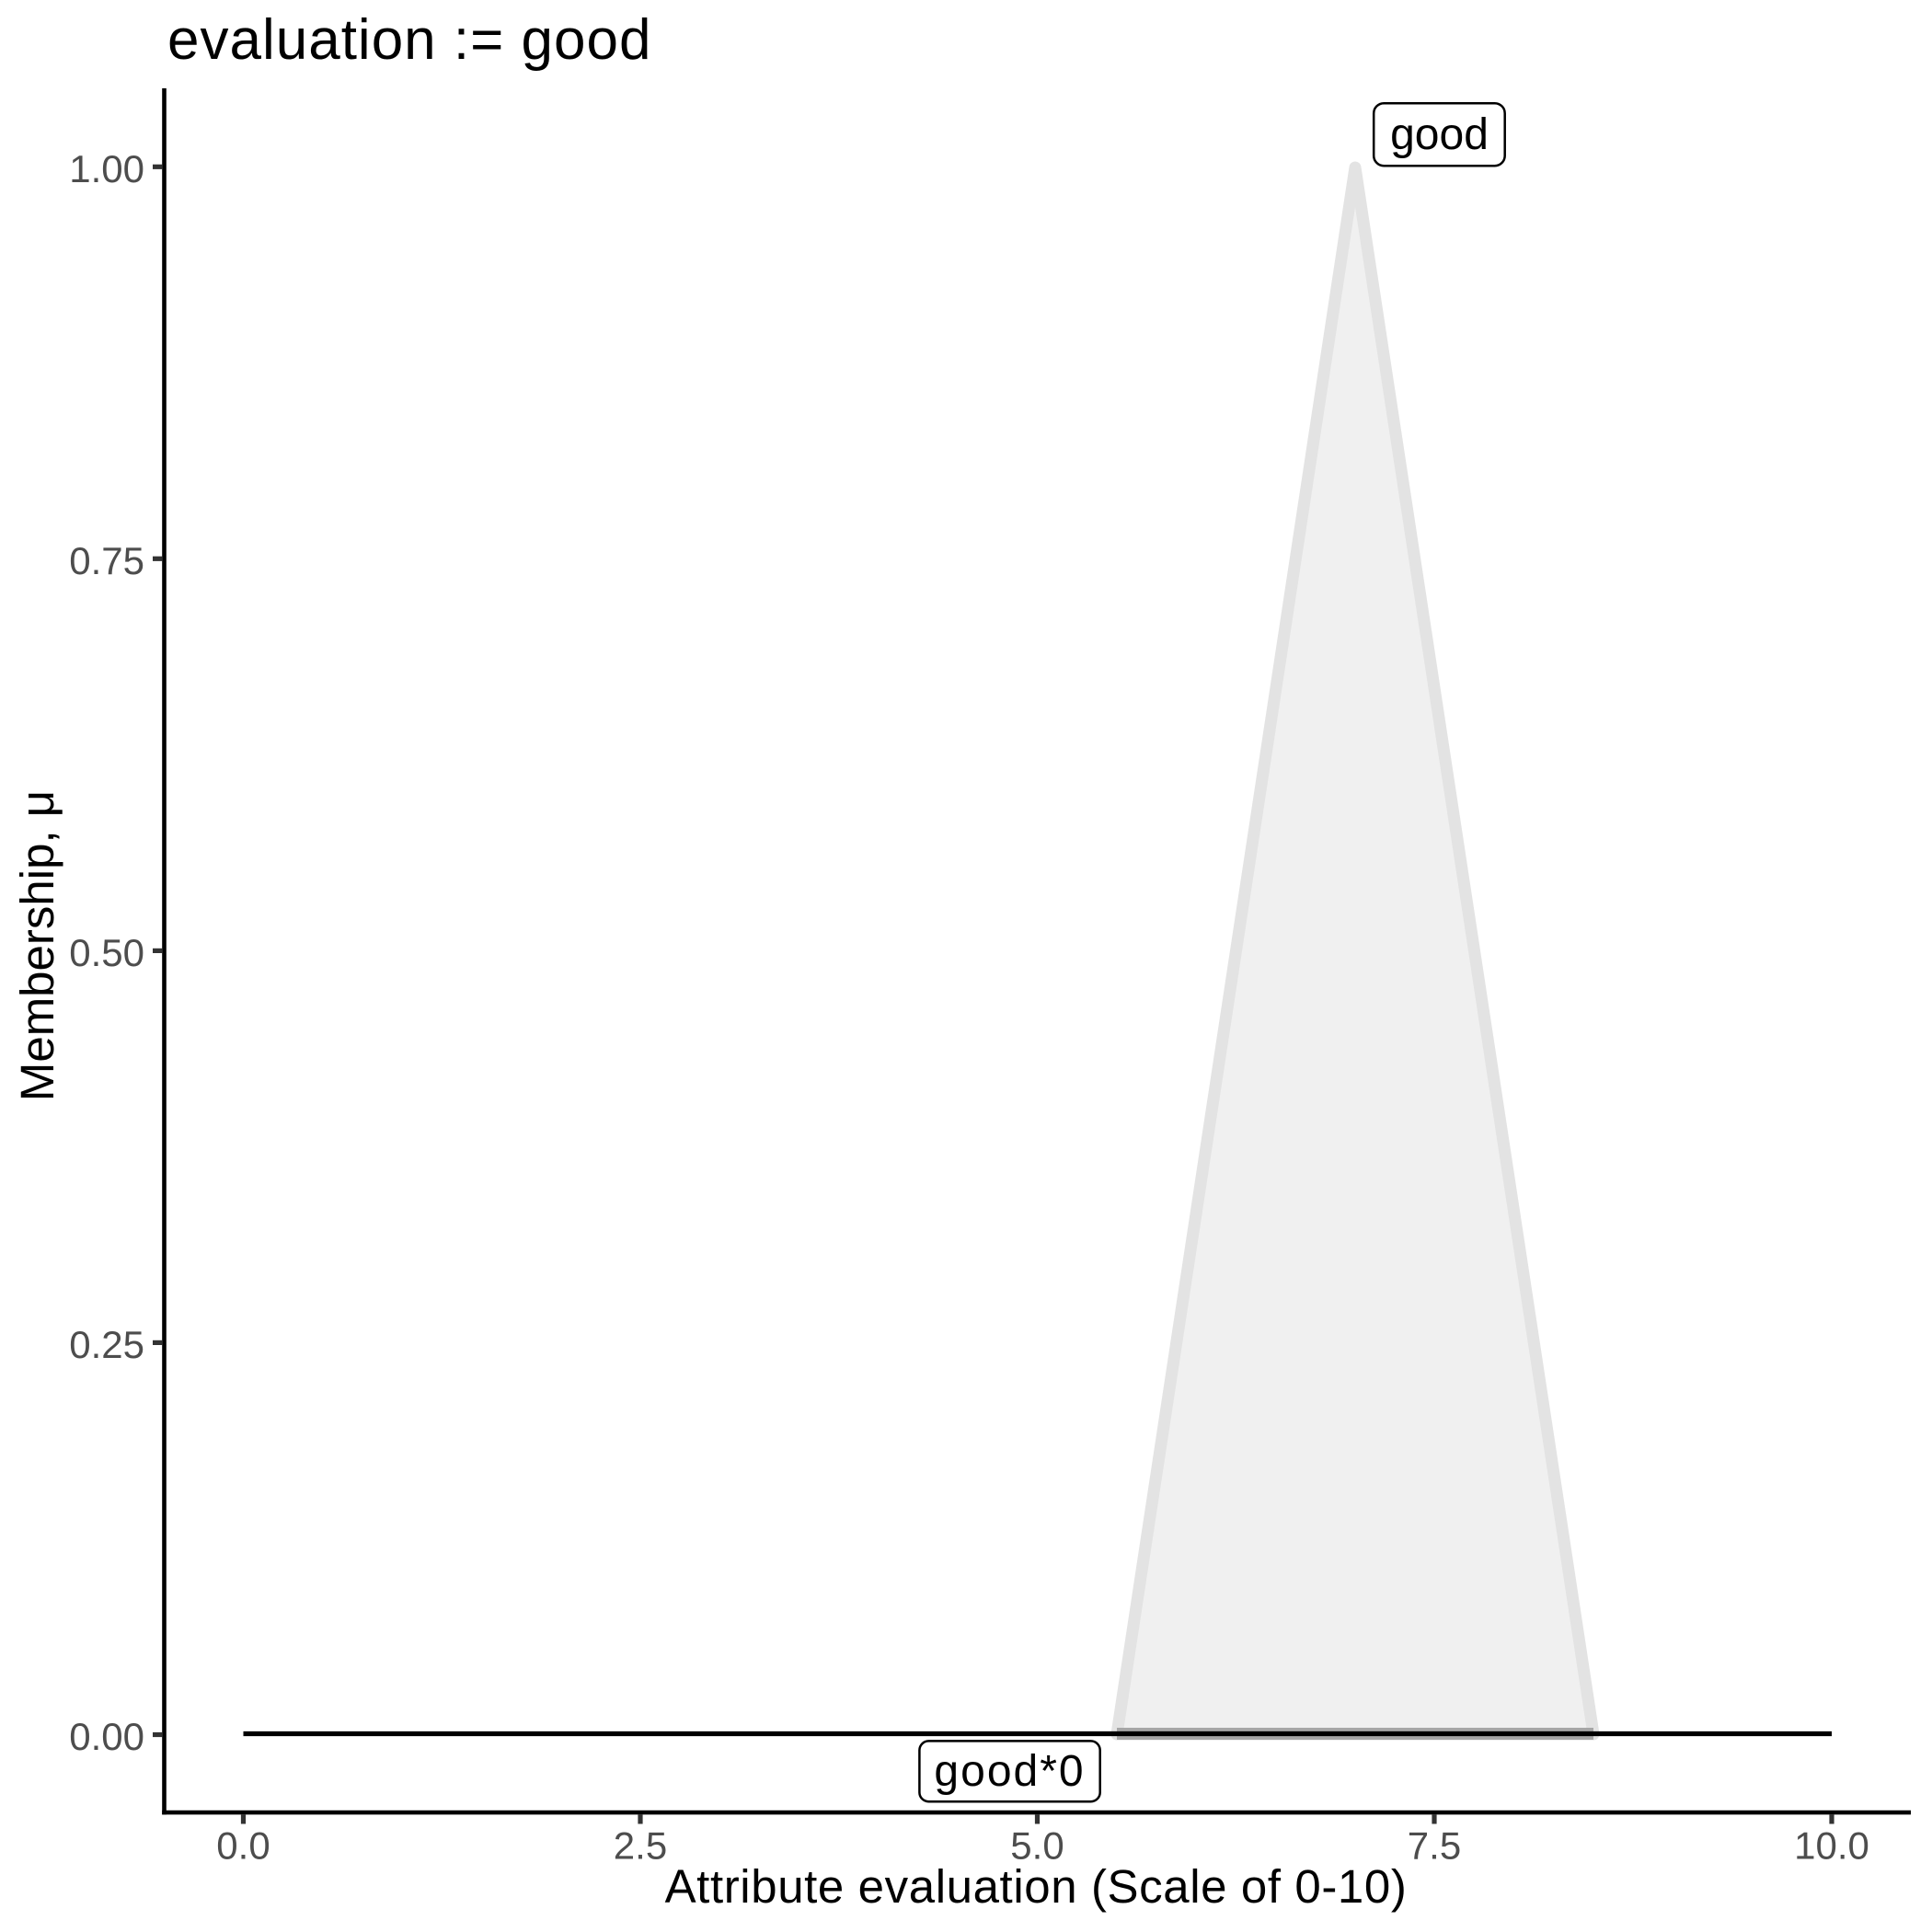  I want to click on svg-text:Attribute evaluation (Scale of: Attribute evaluation (Scale of 0-10), so click(1036, 1886).